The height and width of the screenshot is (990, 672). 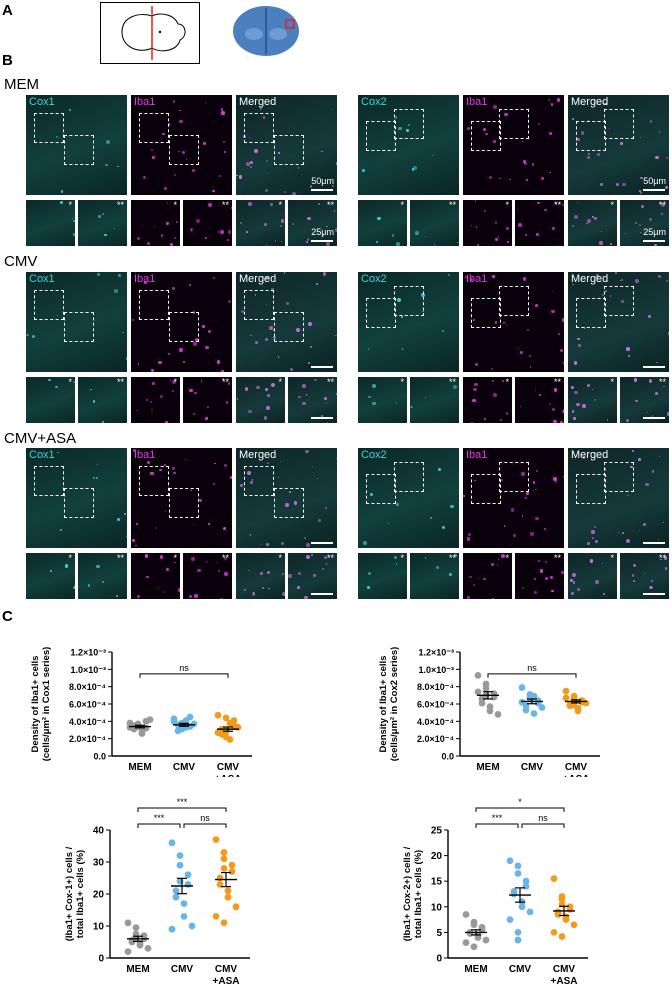 I want to click on inset-cox2: **, so click(x=434, y=400).